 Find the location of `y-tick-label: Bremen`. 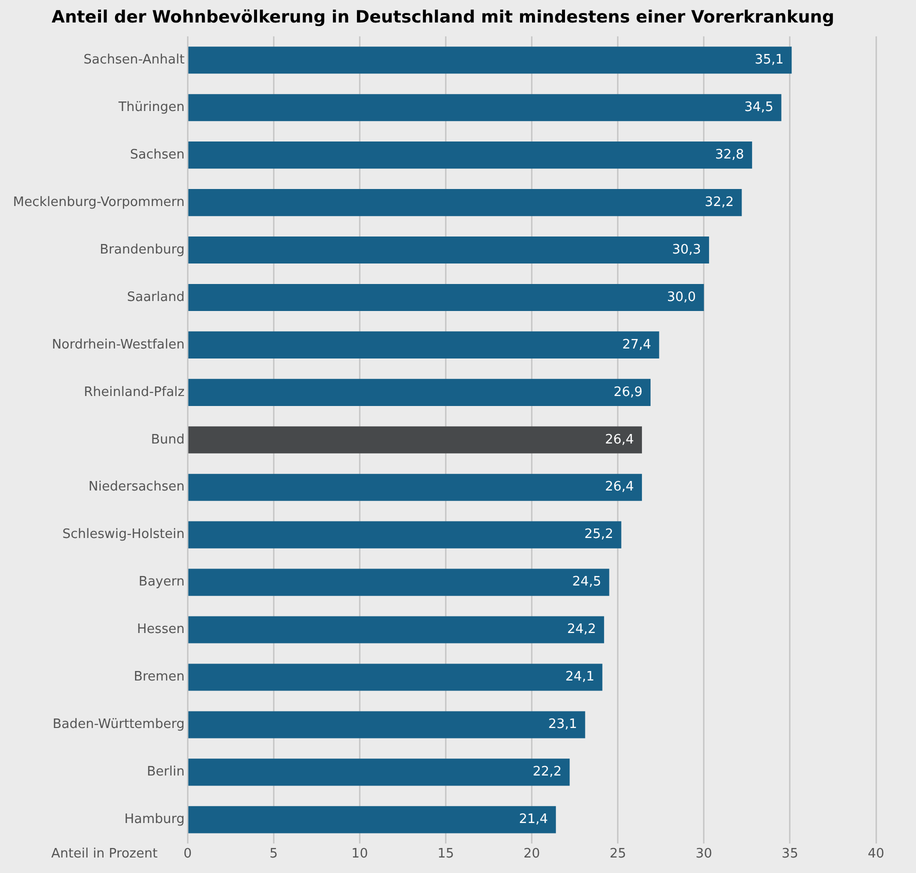

y-tick-label: Bremen is located at coordinates (159, 677).